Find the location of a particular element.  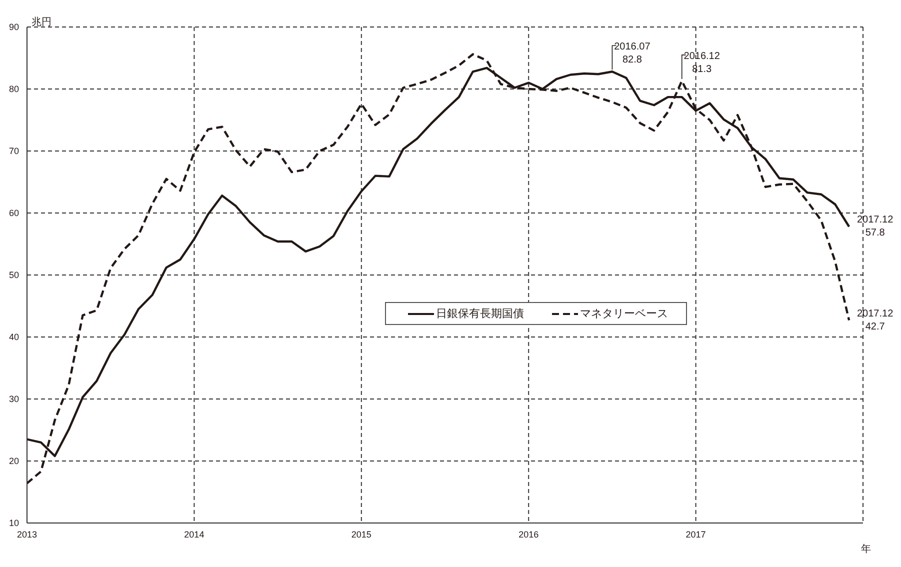

x-tick-label: 2015 is located at coordinates (361, 534).